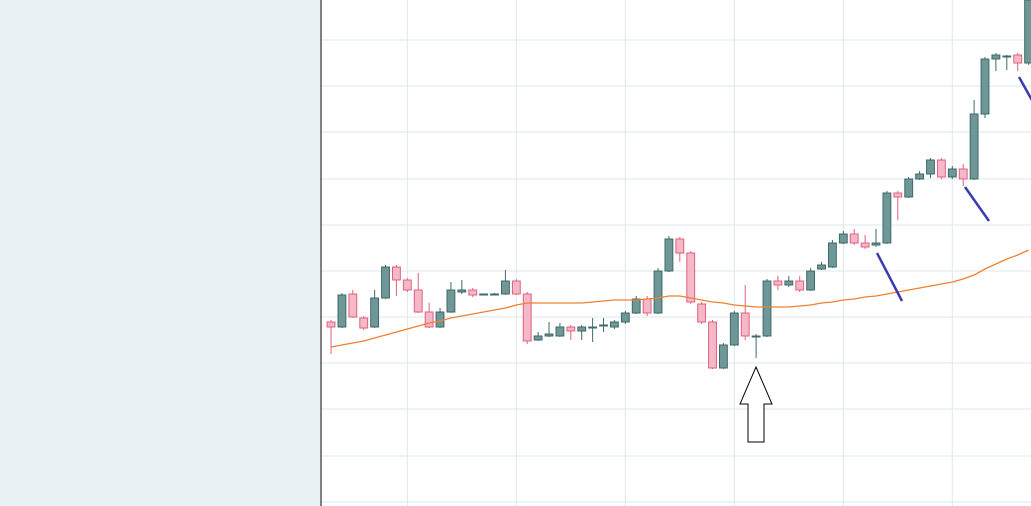 This screenshot has height=506, width=1031. I want to click on moving-average-line, so click(679, 298).